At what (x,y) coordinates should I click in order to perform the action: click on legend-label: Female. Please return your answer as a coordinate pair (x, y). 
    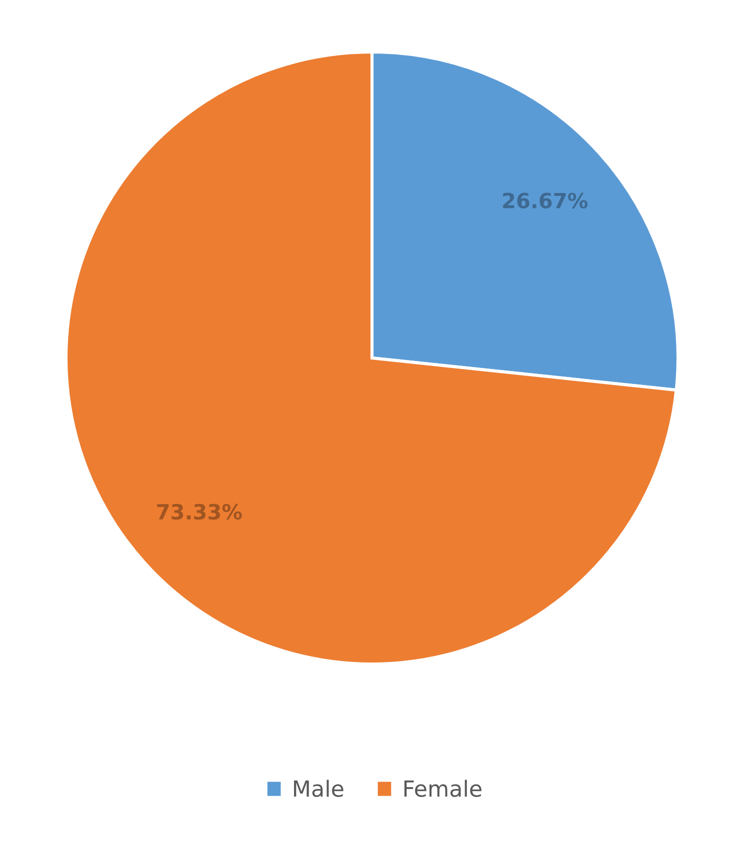
    Looking at the image, I should click on (443, 788).